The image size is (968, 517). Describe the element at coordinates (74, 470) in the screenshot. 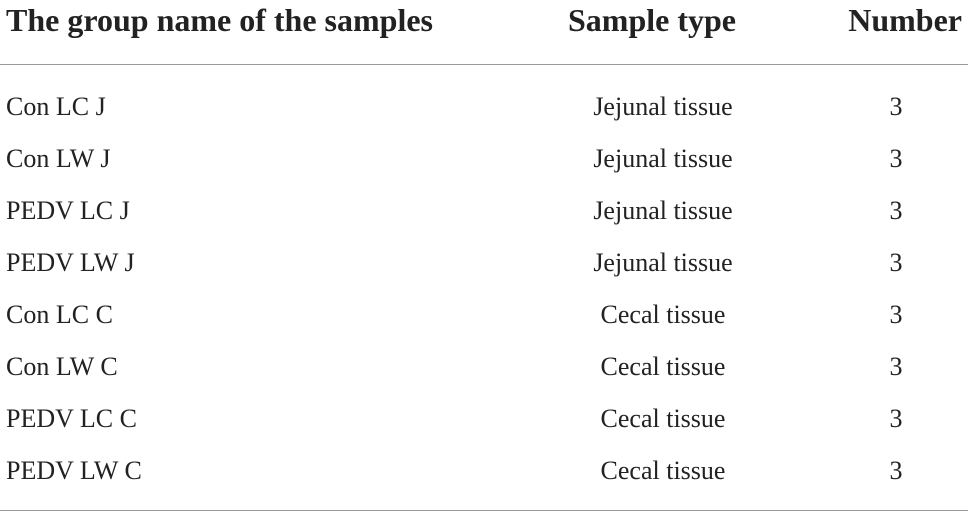

I see `table-cell: PEDV LW C` at that location.